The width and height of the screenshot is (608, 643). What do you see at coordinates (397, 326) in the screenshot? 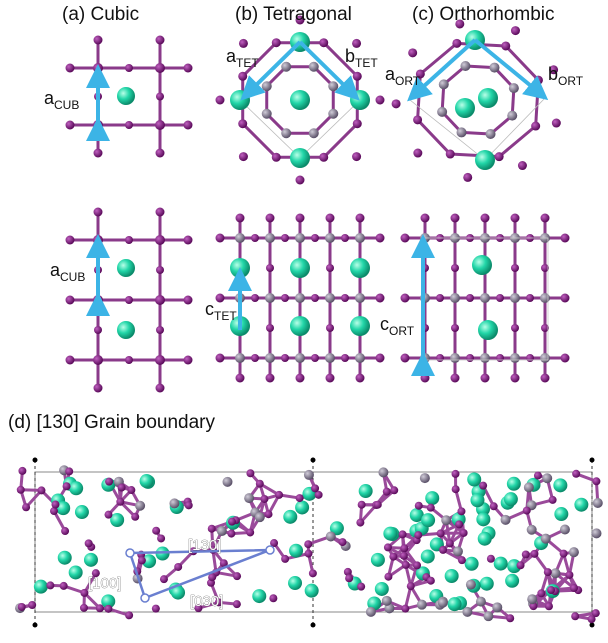
I see `vector-label: cORT` at bounding box center [397, 326].